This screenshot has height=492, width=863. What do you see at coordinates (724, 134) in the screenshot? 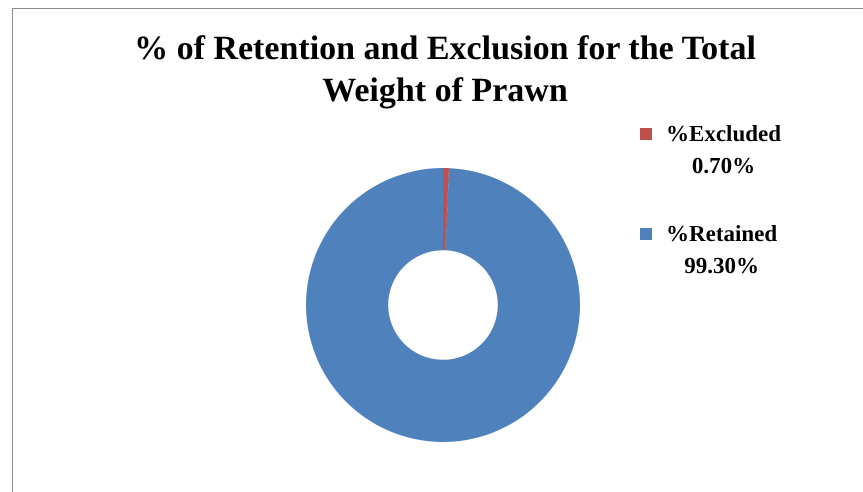
I see `legend-label: %Excluded` at bounding box center [724, 134].